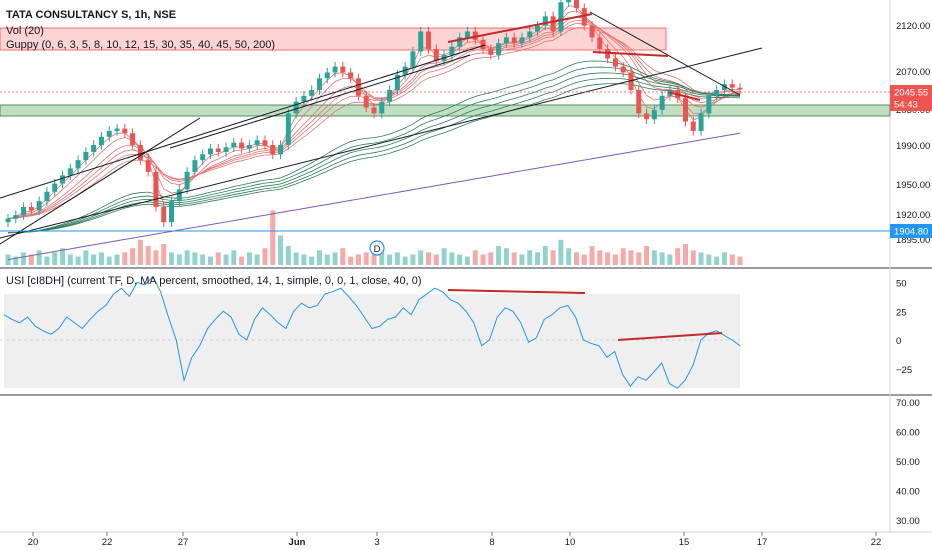 This screenshot has height=550, width=932. What do you see at coordinates (377, 248) in the screenshot?
I see `dividend-marker` at bounding box center [377, 248].